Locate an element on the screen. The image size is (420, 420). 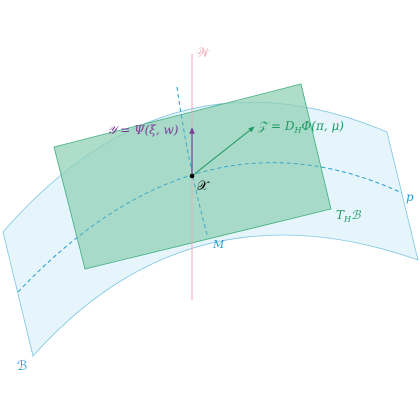
label-T-tail: ℬ is located at coordinates (356, 215).